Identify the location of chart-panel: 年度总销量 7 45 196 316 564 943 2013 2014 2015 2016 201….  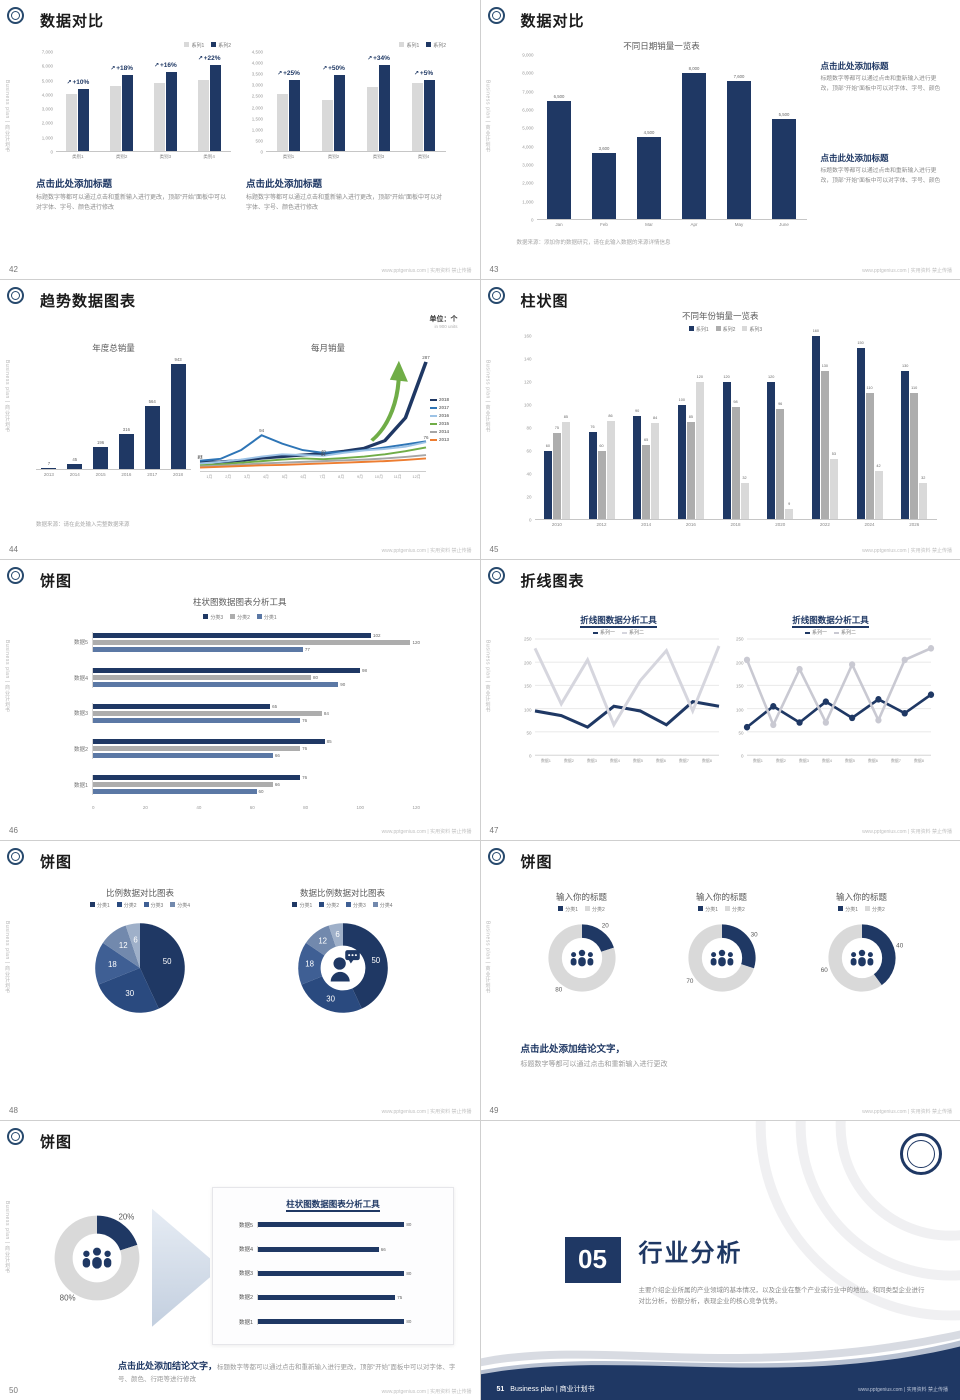
(113, 412).